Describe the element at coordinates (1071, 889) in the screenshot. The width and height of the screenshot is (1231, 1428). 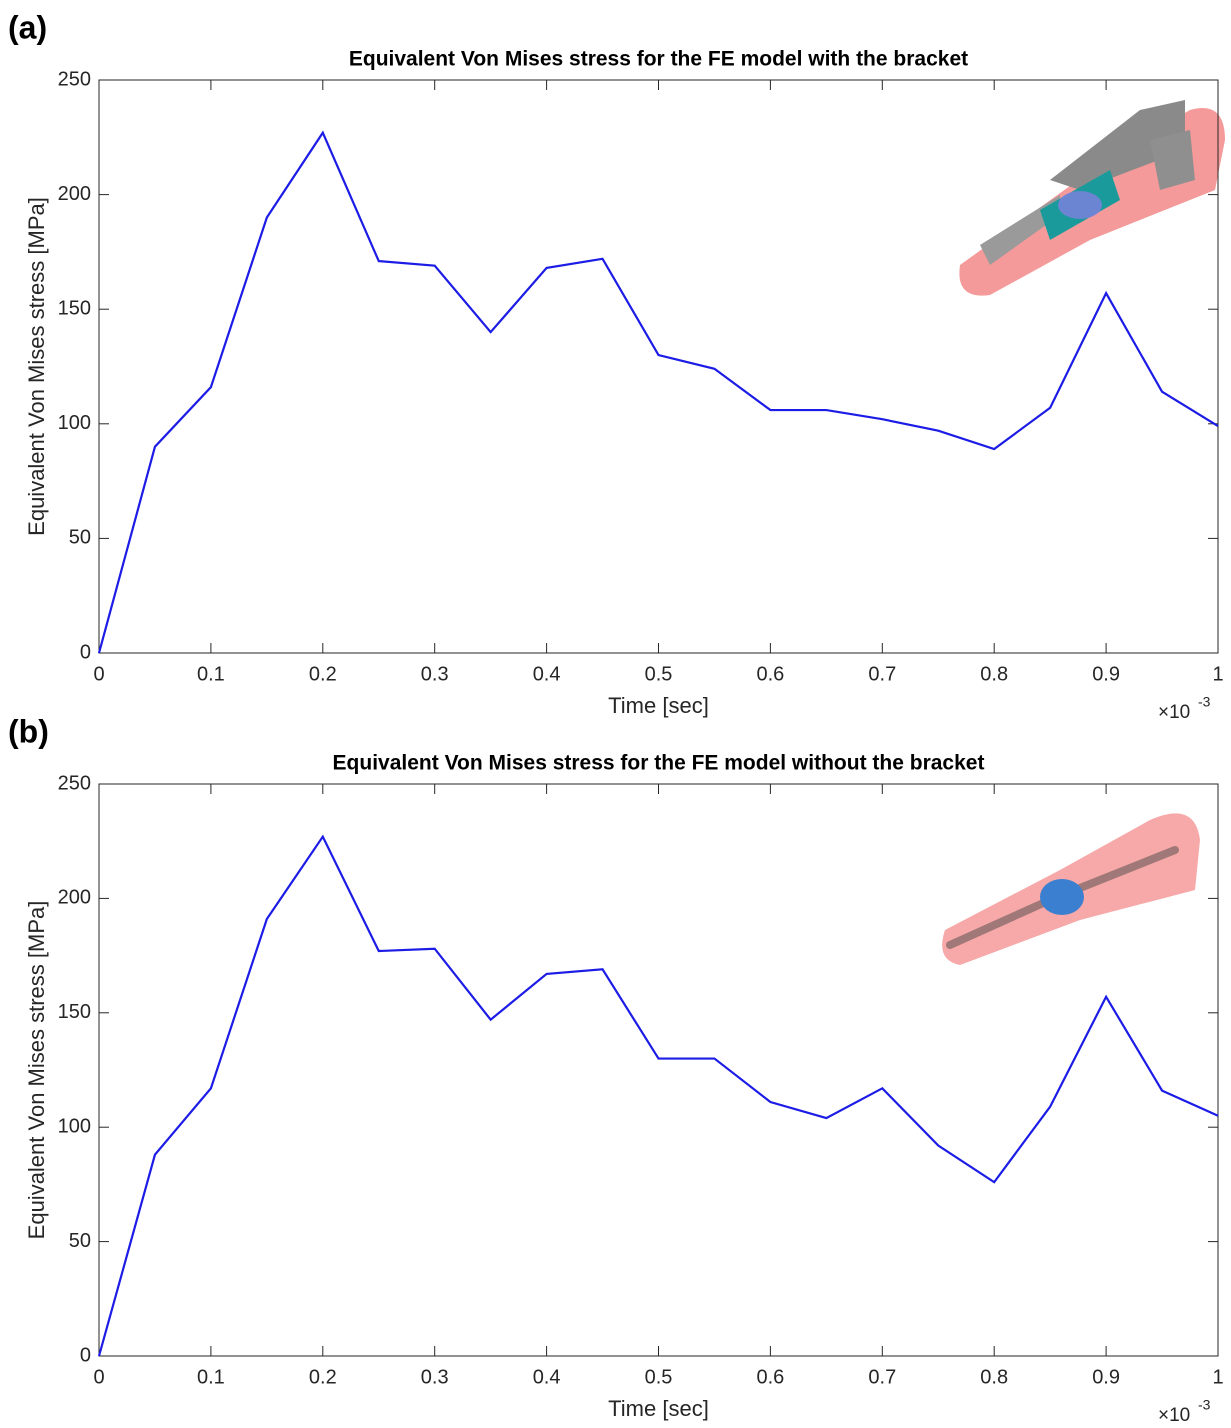
I see `inset-bone-model` at that location.